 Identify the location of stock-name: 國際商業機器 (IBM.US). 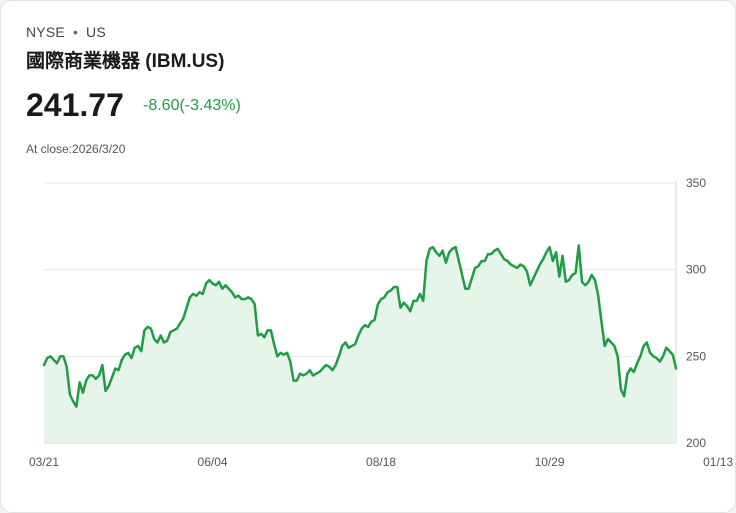
(125, 61).